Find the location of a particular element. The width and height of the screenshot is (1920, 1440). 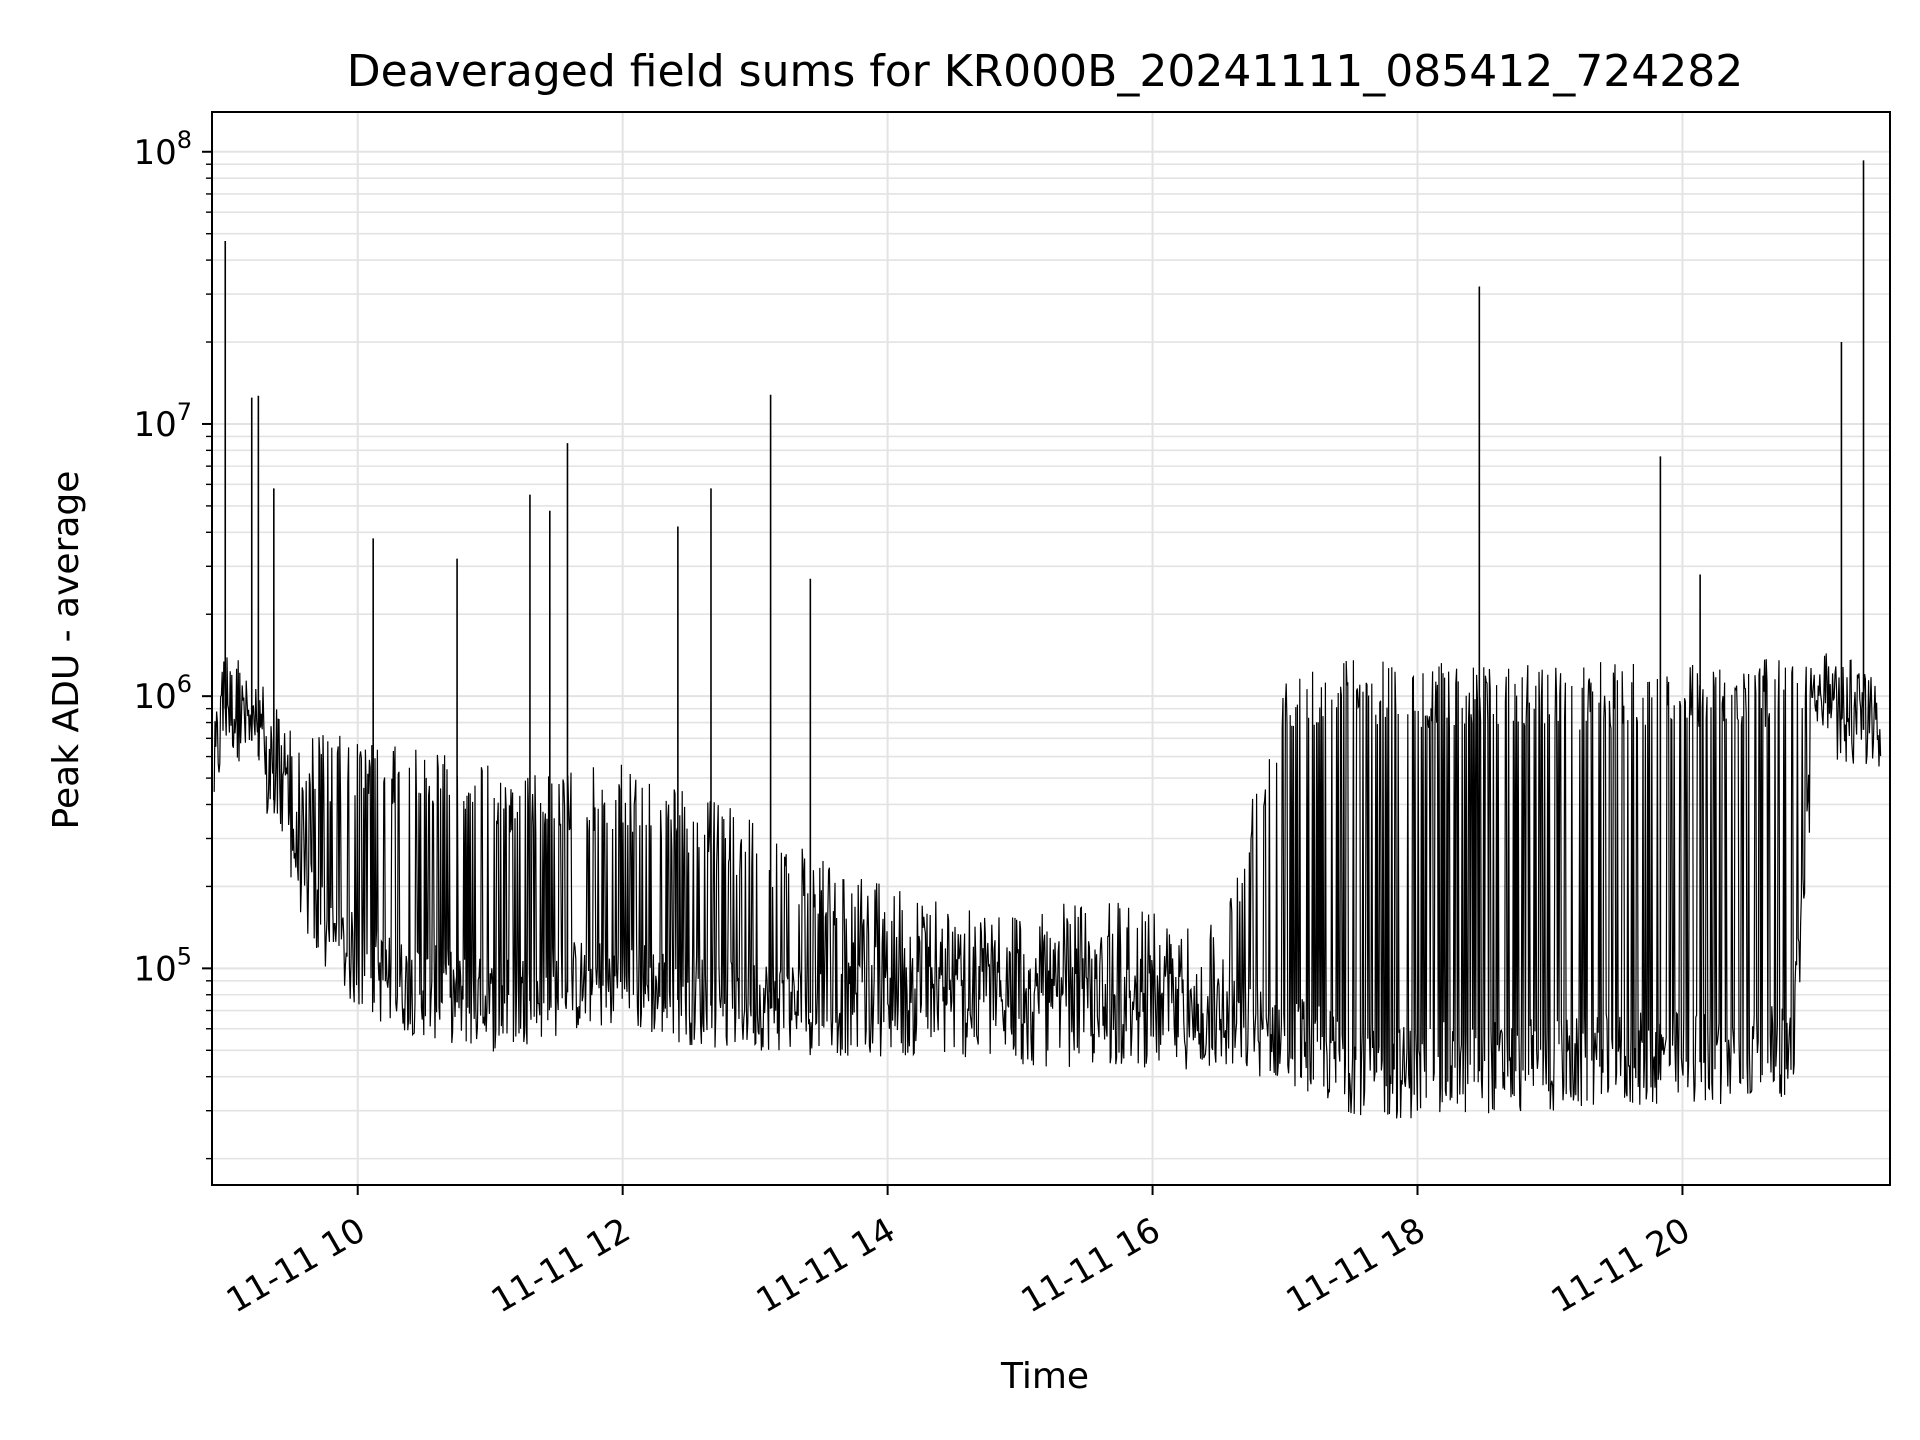

y-tick-exponent: 5 is located at coordinates (184, 956).